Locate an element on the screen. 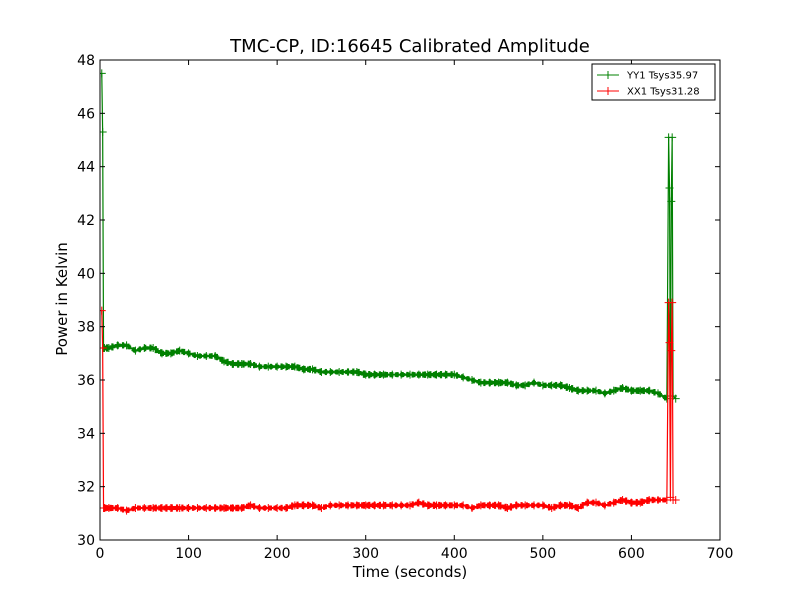 The image size is (800, 600). y-tick-label: 30 is located at coordinates (86, 541).